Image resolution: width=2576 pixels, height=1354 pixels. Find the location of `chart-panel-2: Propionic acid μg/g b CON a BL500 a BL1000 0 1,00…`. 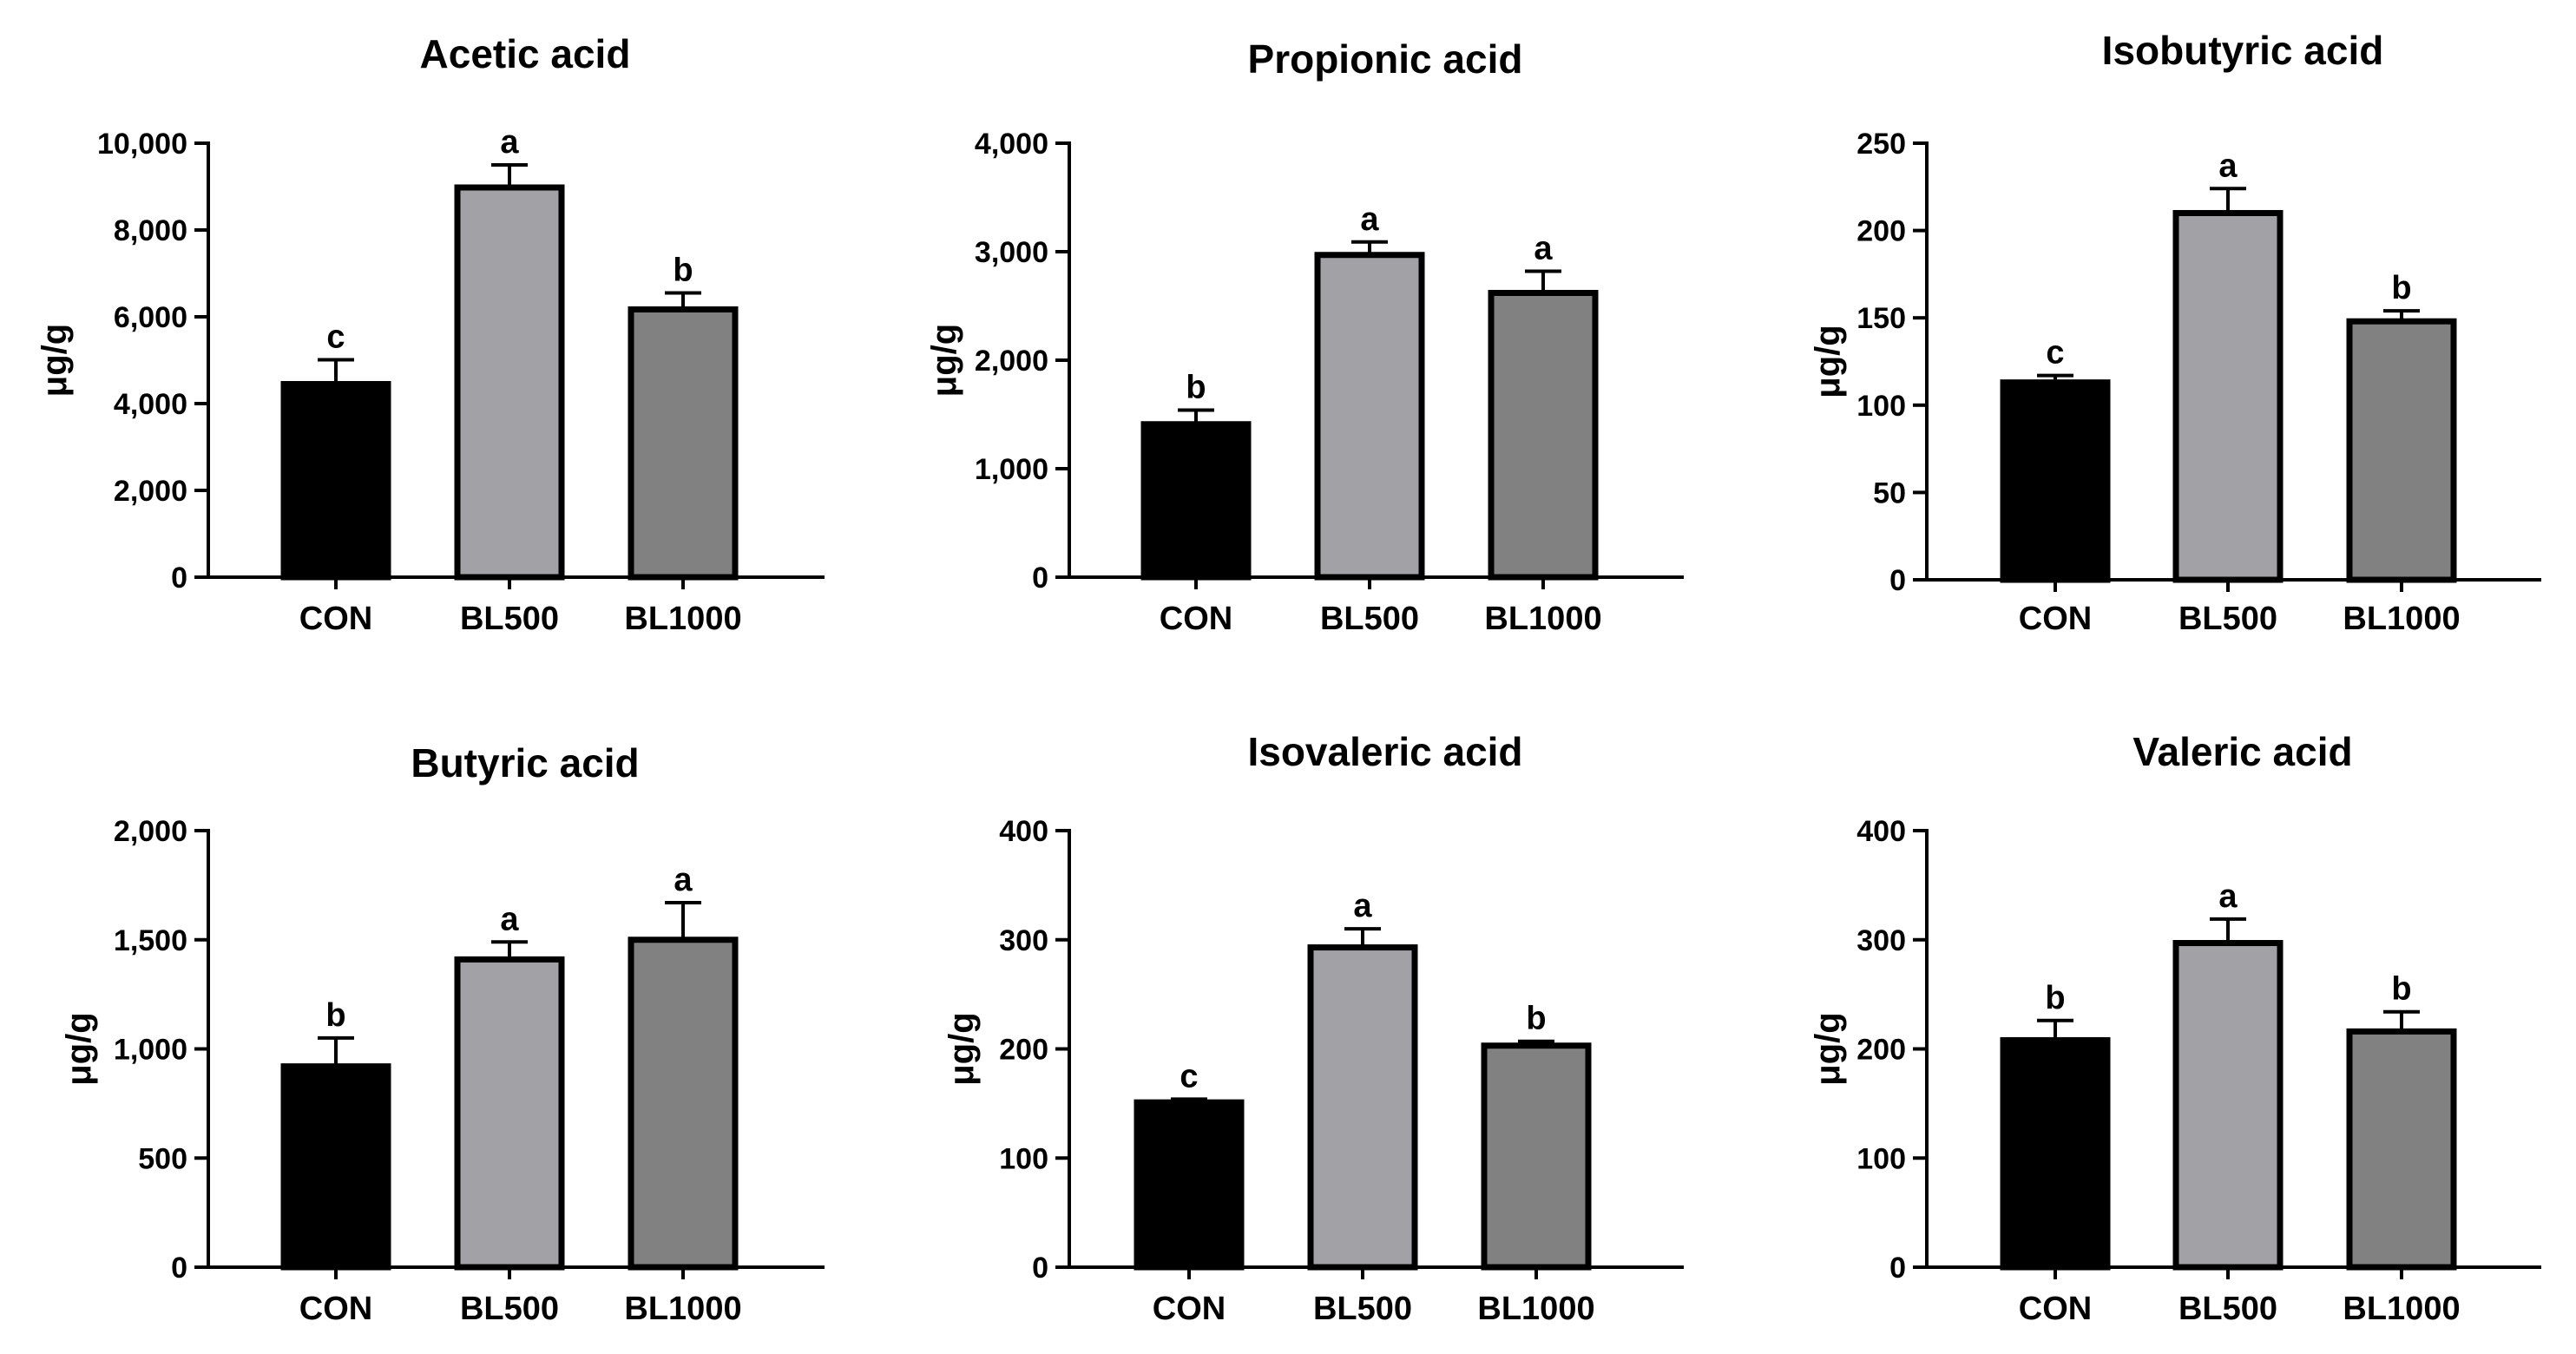

chart-panel-2: Propionic acid μg/g b CON a BL500 a BL1000 0 1,00… is located at coordinates (1305, 336).